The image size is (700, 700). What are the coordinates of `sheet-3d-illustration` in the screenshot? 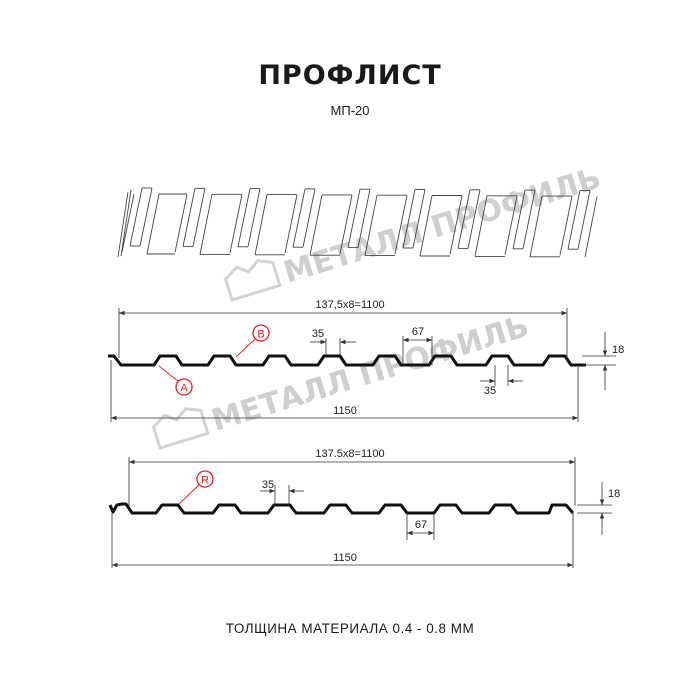 It's located at (357, 222).